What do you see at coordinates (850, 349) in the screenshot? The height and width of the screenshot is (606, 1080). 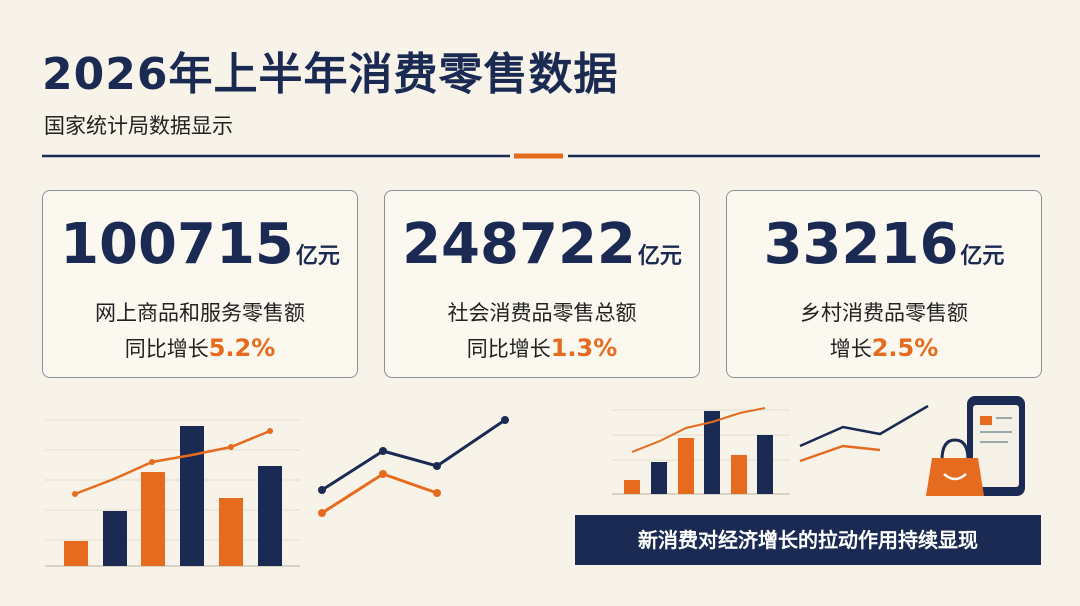 I see `growth-prefix: 增长` at bounding box center [850, 349].